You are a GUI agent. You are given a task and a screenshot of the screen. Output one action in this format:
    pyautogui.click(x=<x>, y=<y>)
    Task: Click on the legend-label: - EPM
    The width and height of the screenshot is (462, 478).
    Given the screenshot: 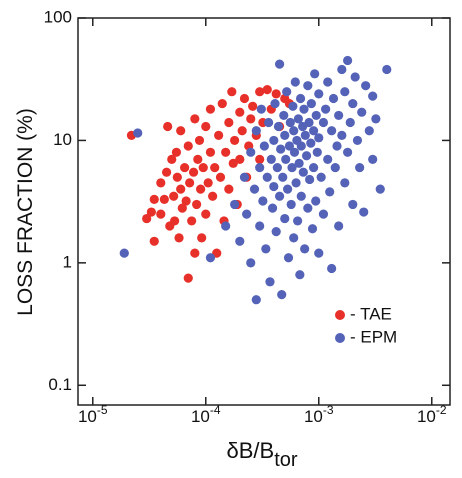 What is the action you would take?
    pyautogui.click(x=373, y=336)
    